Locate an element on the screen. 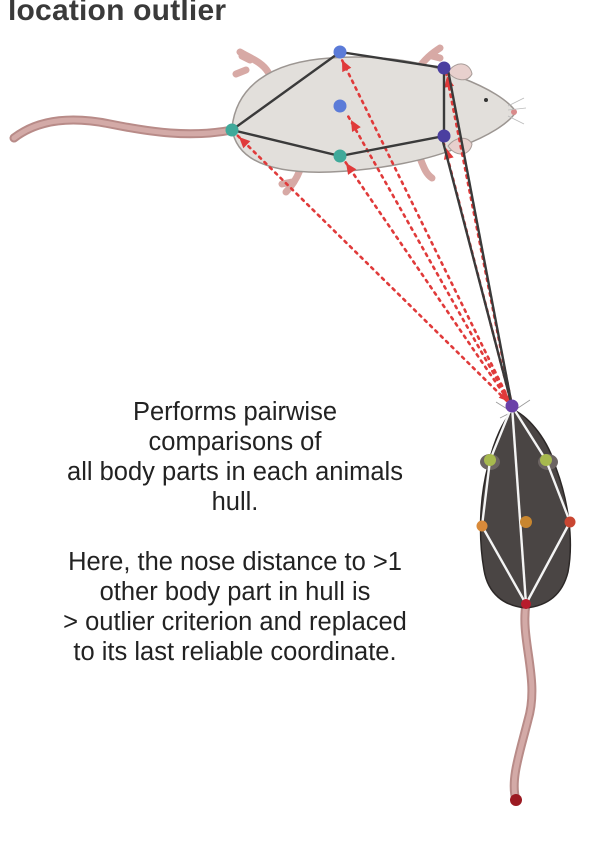 The width and height of the screenshot is (600, 842). page-title: location outlier is located at coordinates (117, 13).